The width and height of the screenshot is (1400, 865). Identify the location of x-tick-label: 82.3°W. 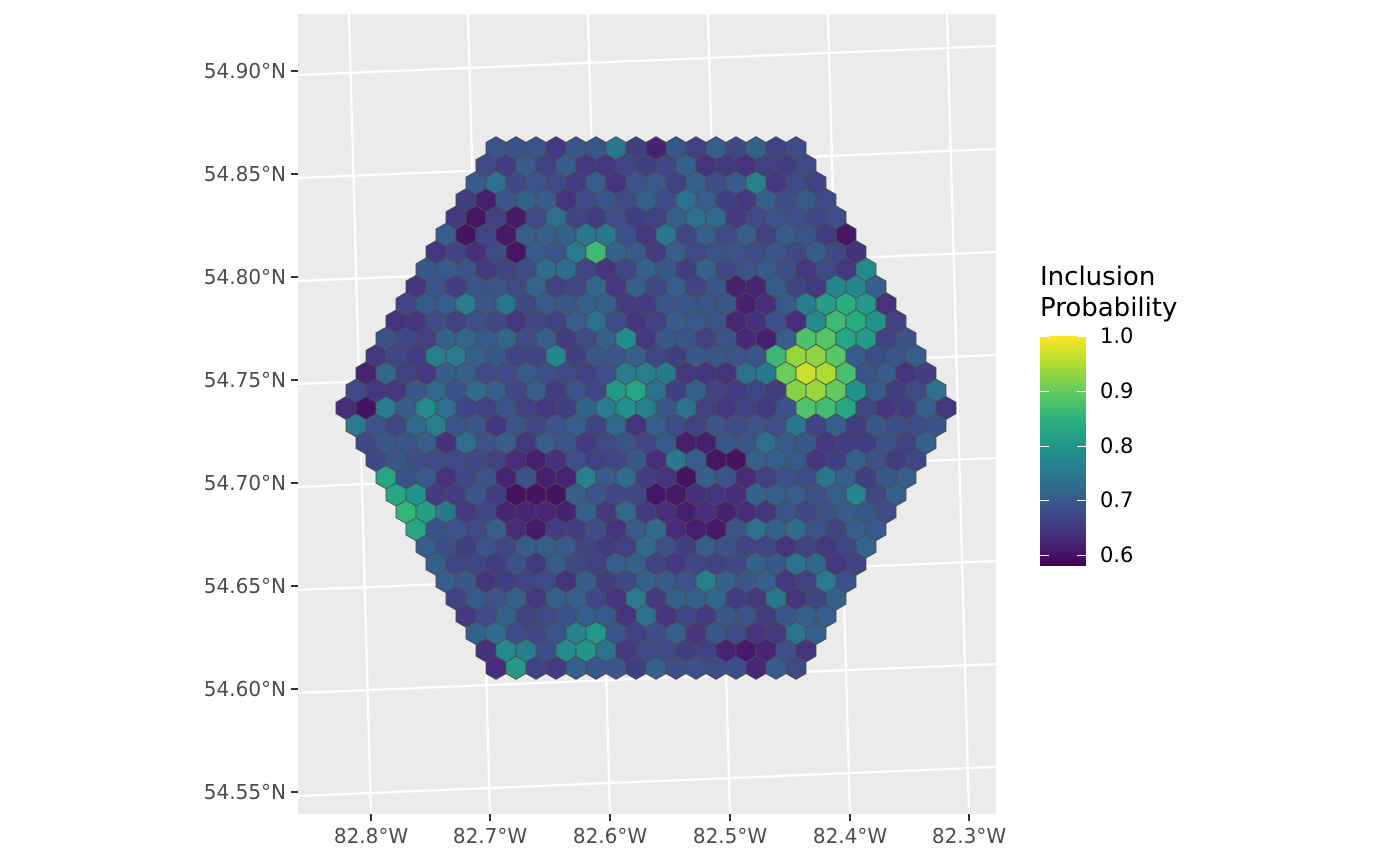
(969, 836).